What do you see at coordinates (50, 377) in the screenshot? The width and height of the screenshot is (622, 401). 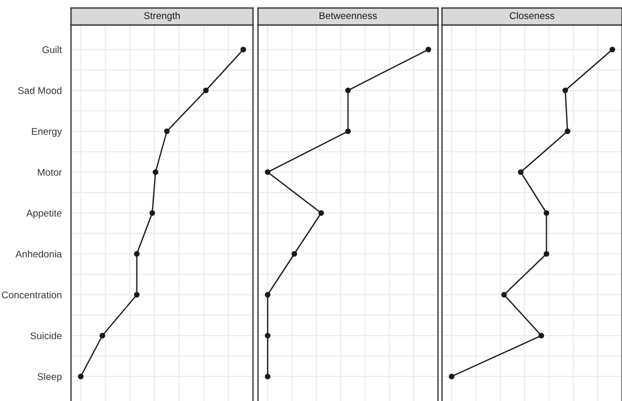 I see `y-tick-label: Sleep` at bounding box center [50, 377].